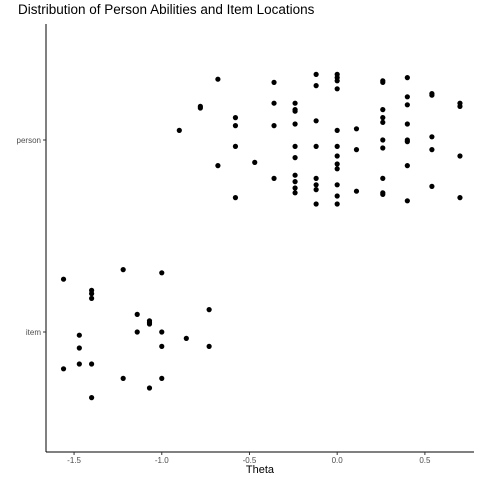  Describe the element at coordinates (260, 470) in the screenshot. I see `x-axis-title: Theta` at that location.